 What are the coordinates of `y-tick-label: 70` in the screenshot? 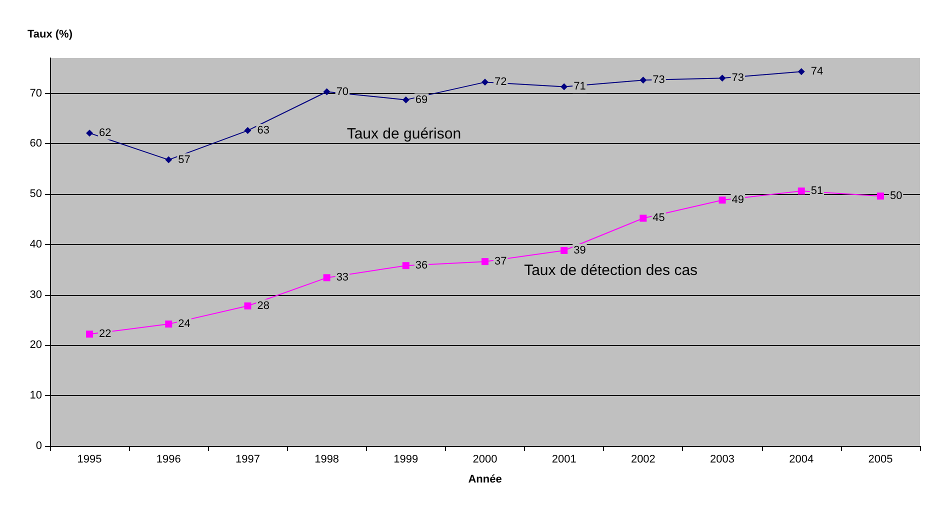 It's located at (36, 93).